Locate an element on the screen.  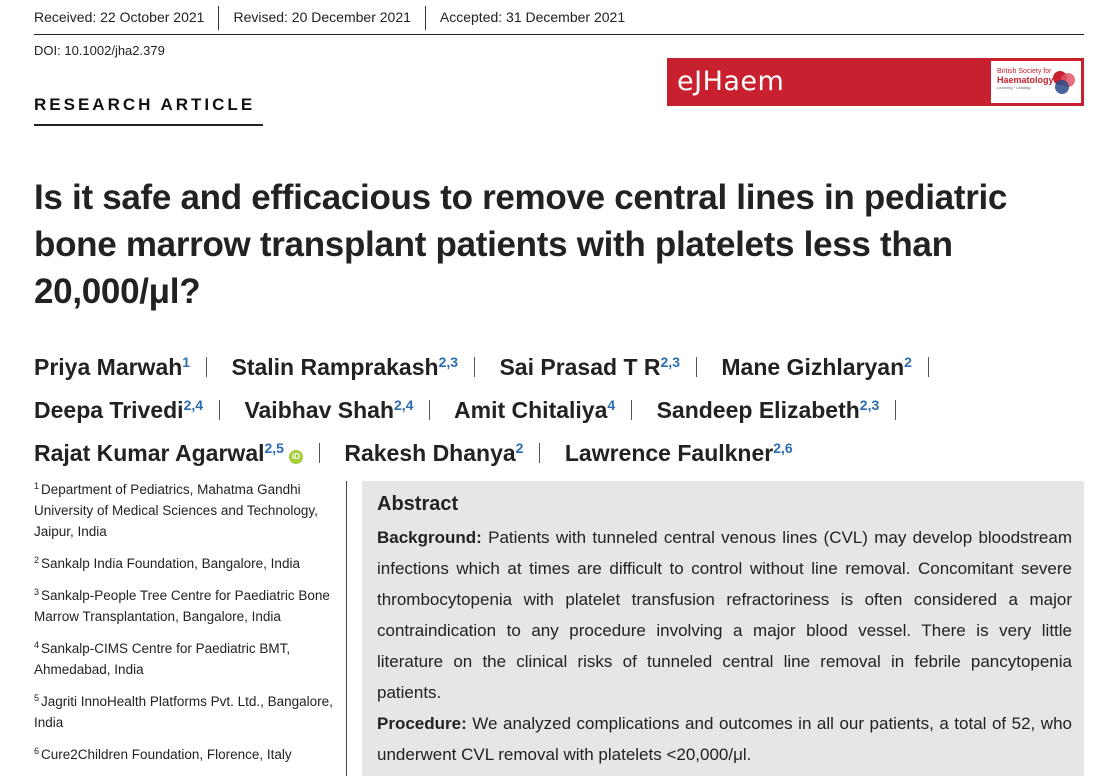
column-divider is located at coordinates (346, 628).